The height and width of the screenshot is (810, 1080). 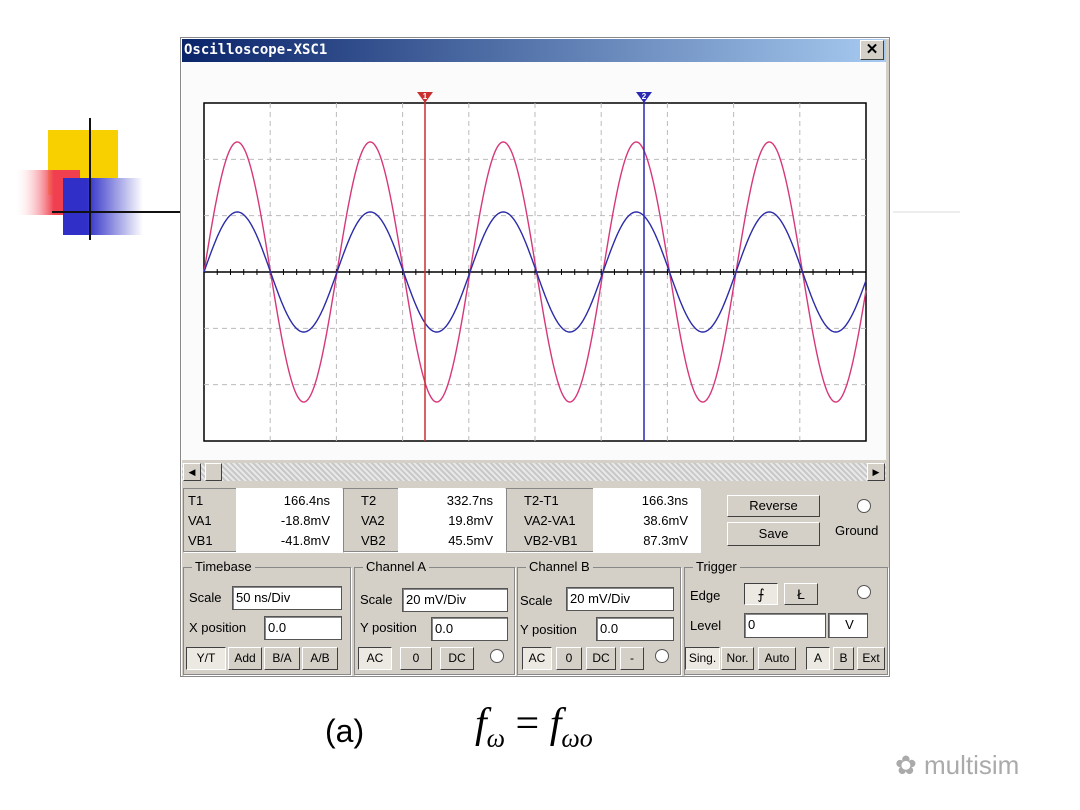 I want to click on group-title: Timebase, so click(x=223, y=566).